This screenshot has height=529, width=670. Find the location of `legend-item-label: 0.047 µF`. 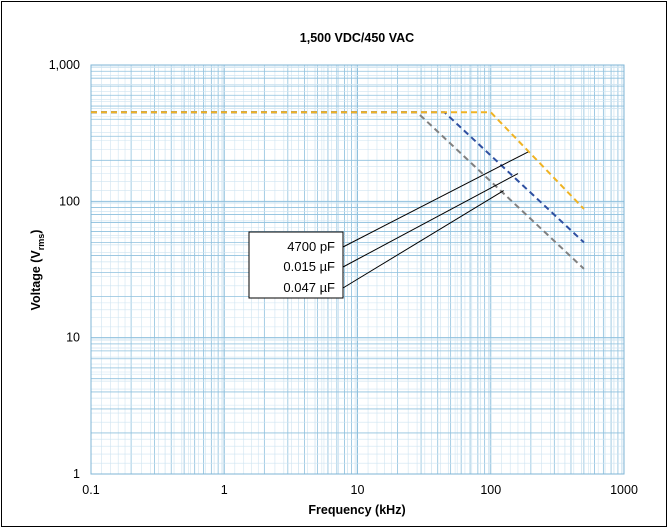

legend-item-label: 0.047 µF is located at coordinates (309, 287).